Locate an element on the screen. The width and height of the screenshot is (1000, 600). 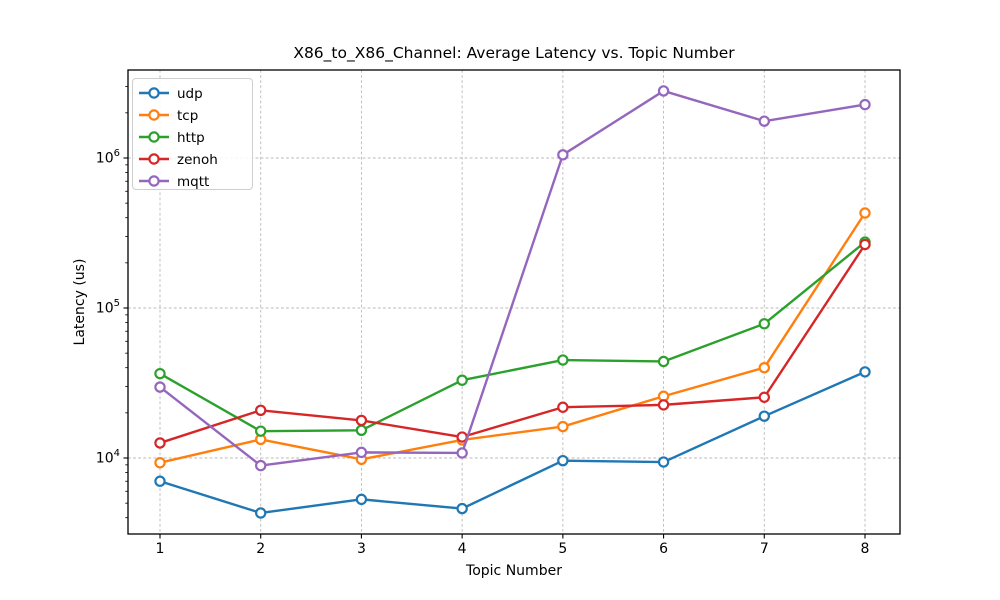
x-axis-label: Topic Number is located at coordinates (514, 571).